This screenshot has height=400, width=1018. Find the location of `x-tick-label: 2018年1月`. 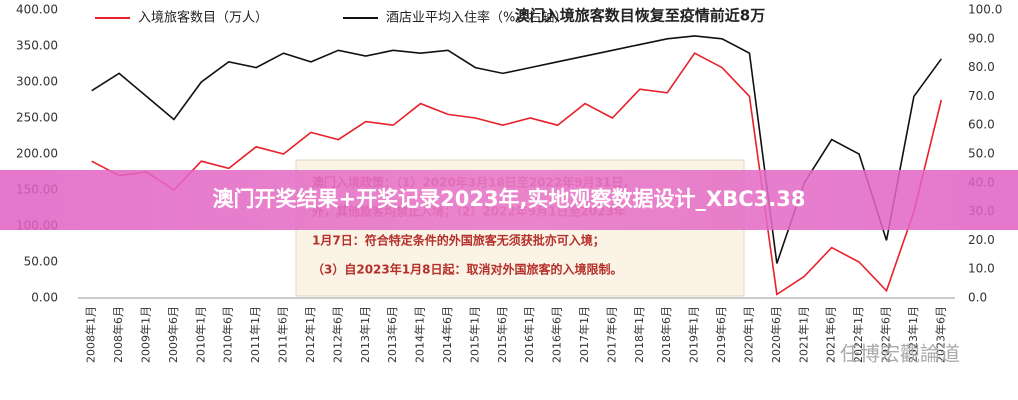

x-tick-label: 2018年1月 is located at coordinates (639, 334).